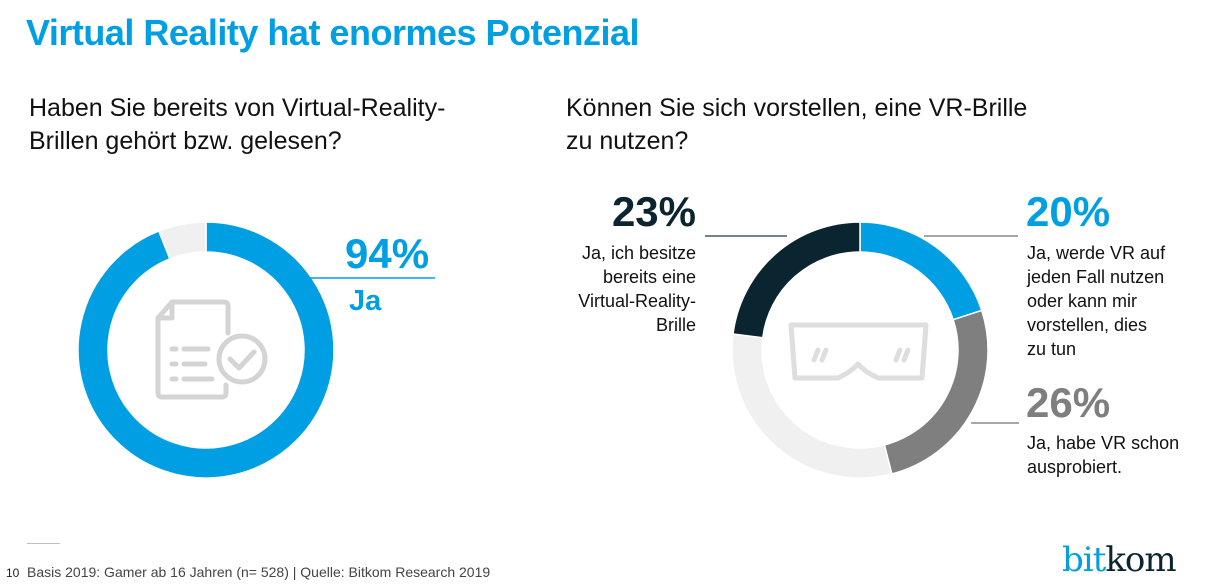 Image resolution: width=1209 pixels, height=586 pixels. What do you see at coordinates (211, 349) in the screenshot?
I see `document-checklist-icon` at bounding box center [211, 349].